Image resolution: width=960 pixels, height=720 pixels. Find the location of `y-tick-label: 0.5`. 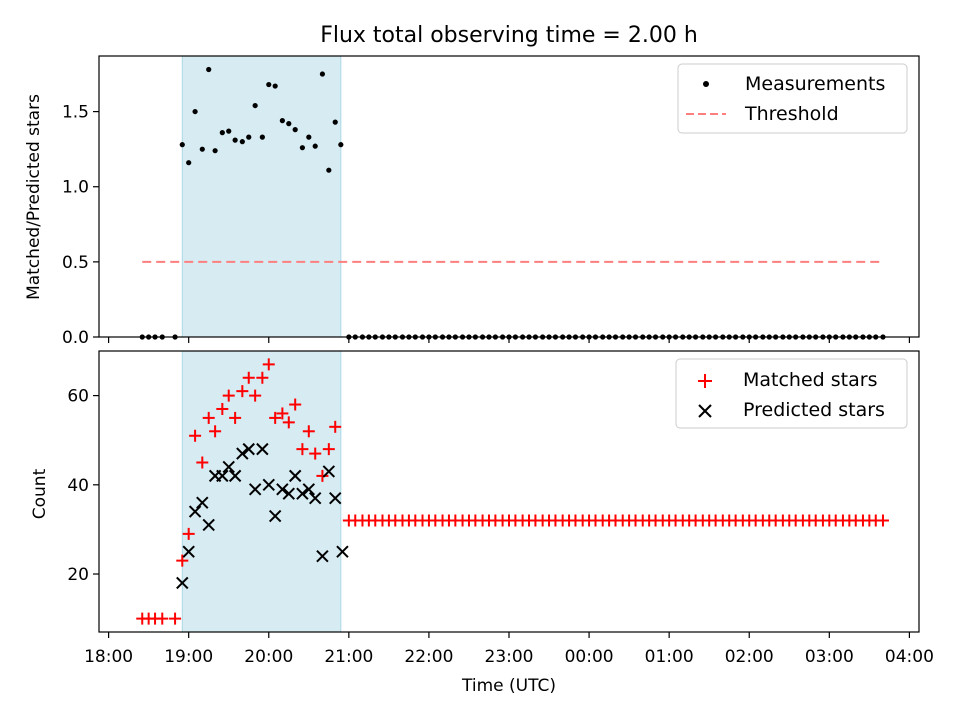

y-tick-label: 0.5 is located at coordinates (75, 263).